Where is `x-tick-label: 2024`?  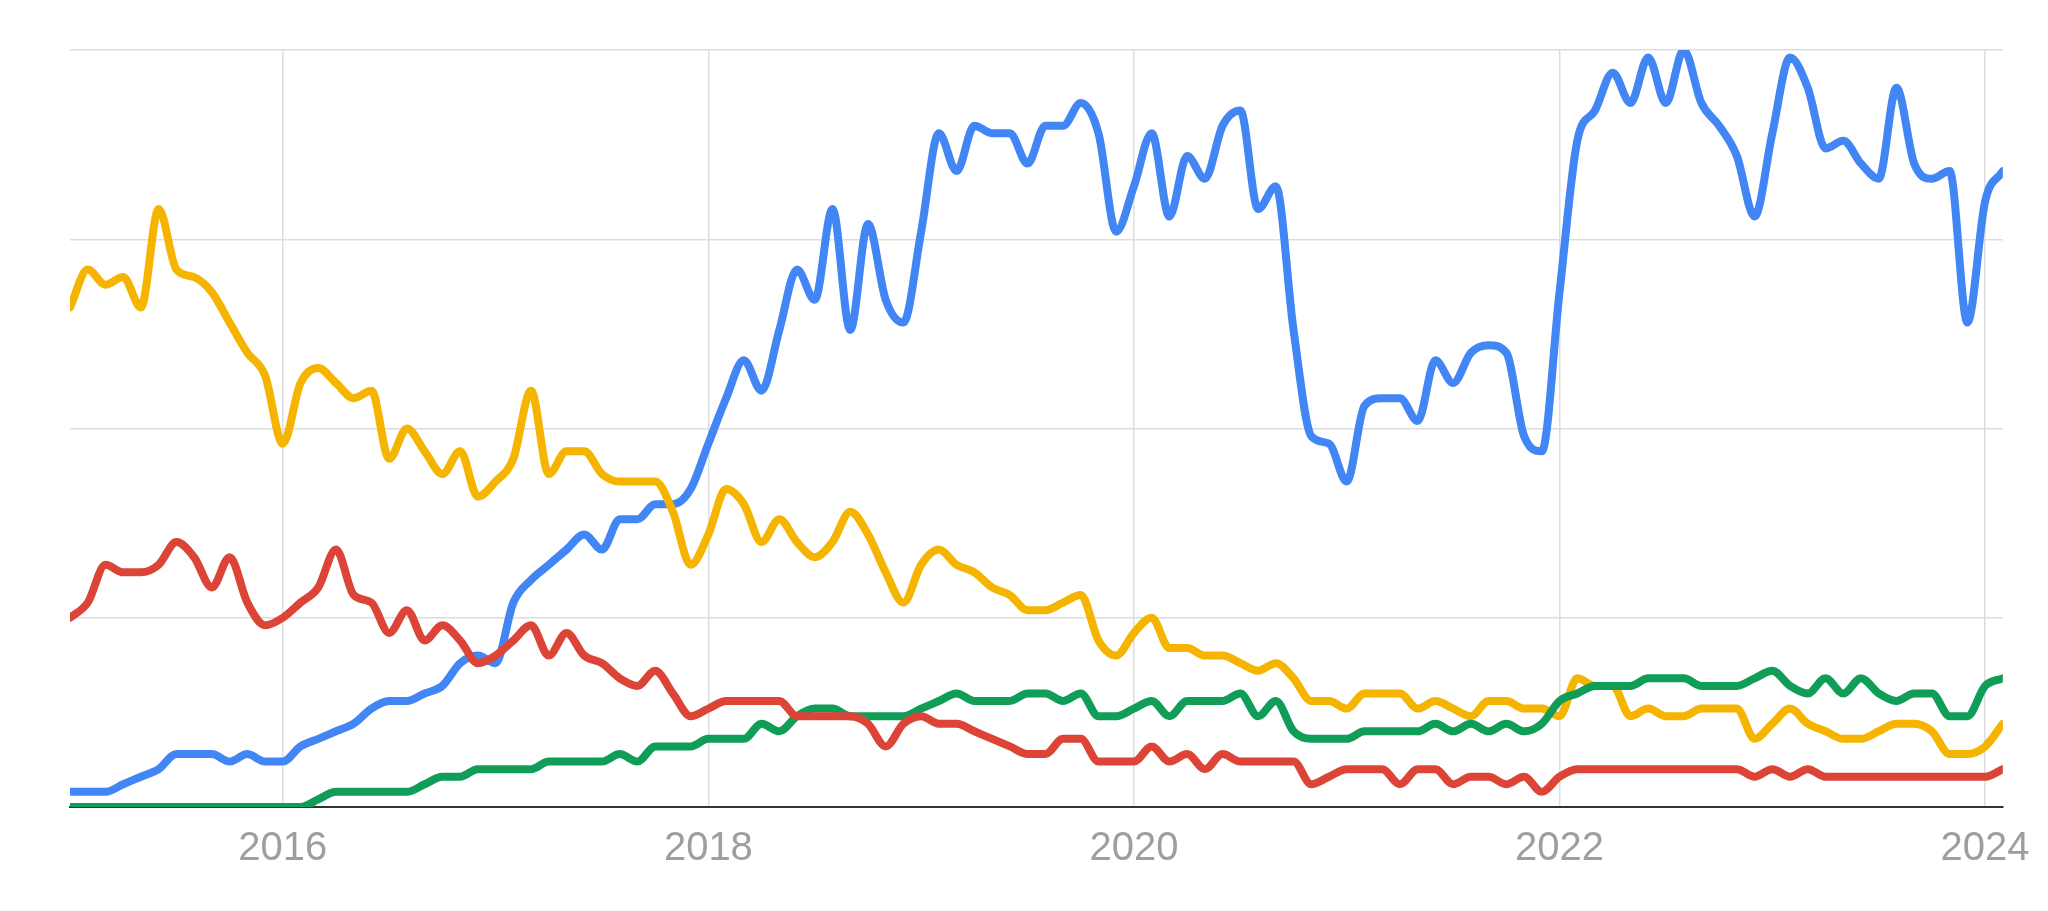
x-tick-label: 2024 is located at coordinates (1985, 846).